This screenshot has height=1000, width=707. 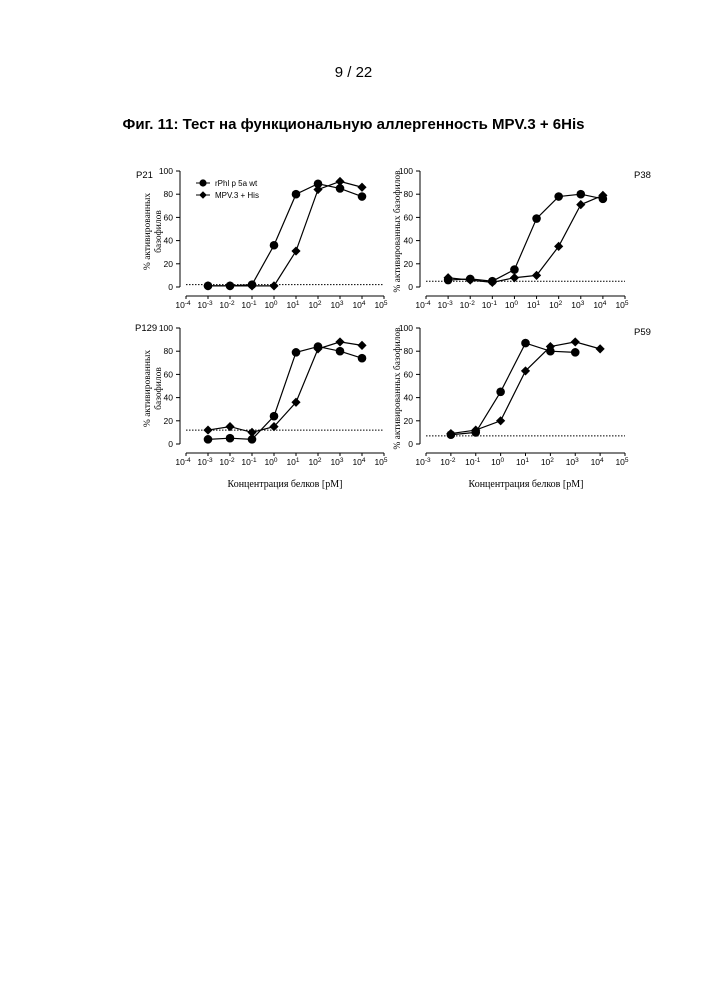 What do you see at coordinates (513, 389) in the screenshot?
I see `series-line-wt` at bounding box center [513, 389].